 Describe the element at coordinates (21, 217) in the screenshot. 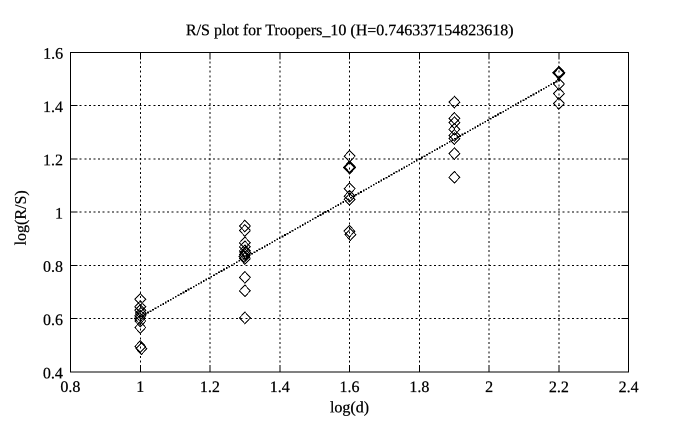

I see `svg-text: log(R/S)` at that location.